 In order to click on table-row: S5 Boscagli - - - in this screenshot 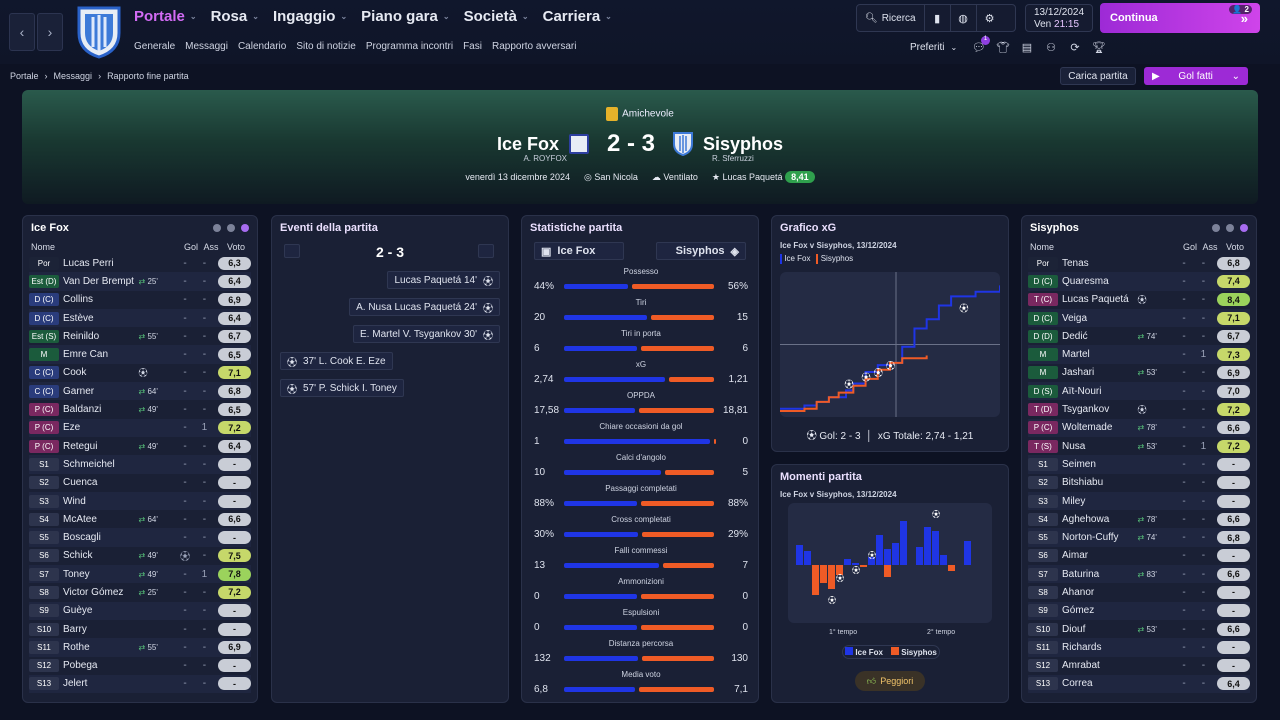, I will do `click(140, 537)`.